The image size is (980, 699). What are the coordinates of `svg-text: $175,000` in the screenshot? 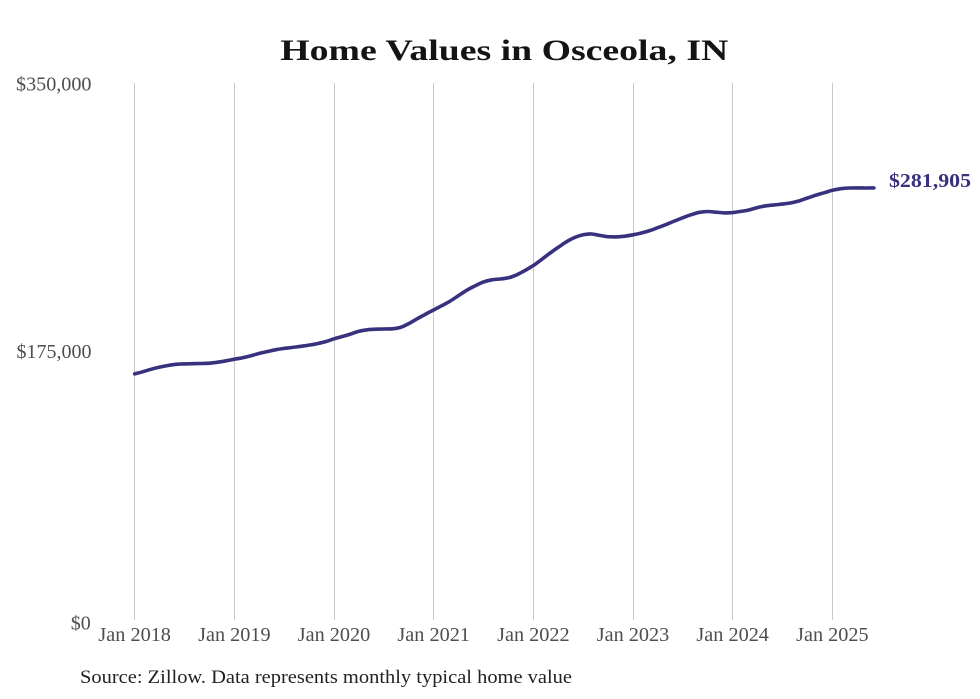 It's located at (54, 352).